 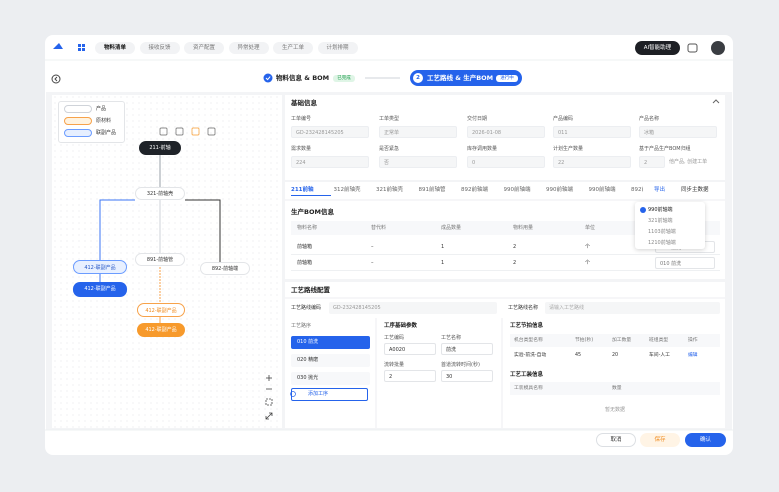 I want to click on nav-tab: 物料清单, so click(x=115, y=48).